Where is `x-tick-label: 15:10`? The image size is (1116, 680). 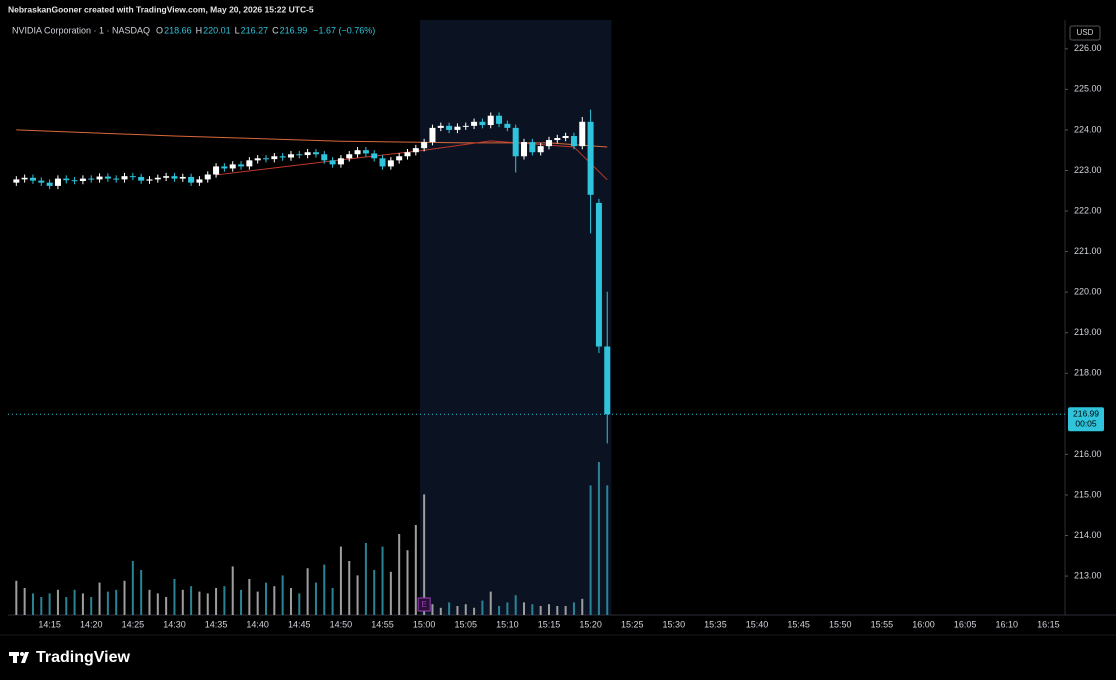
x-tick-label: 15:10 is located at coordinates (507, 624).